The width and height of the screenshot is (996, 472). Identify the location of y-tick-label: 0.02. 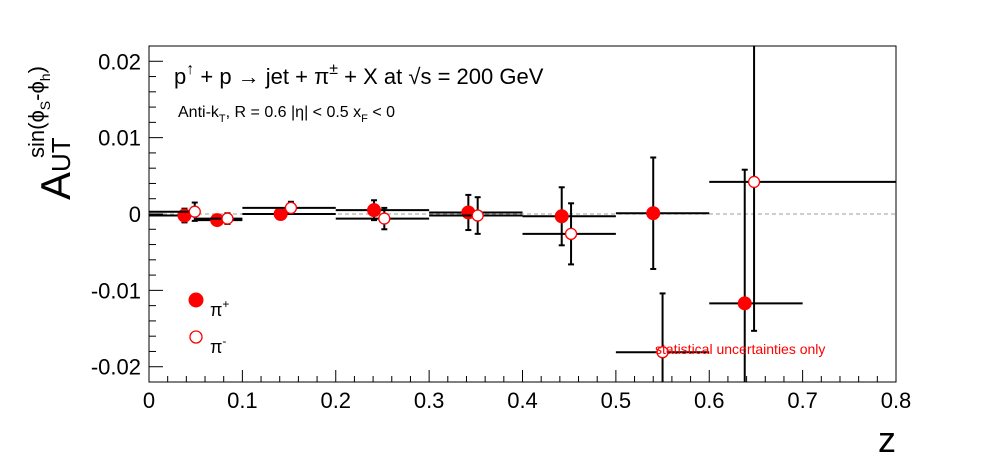
(119, 61).